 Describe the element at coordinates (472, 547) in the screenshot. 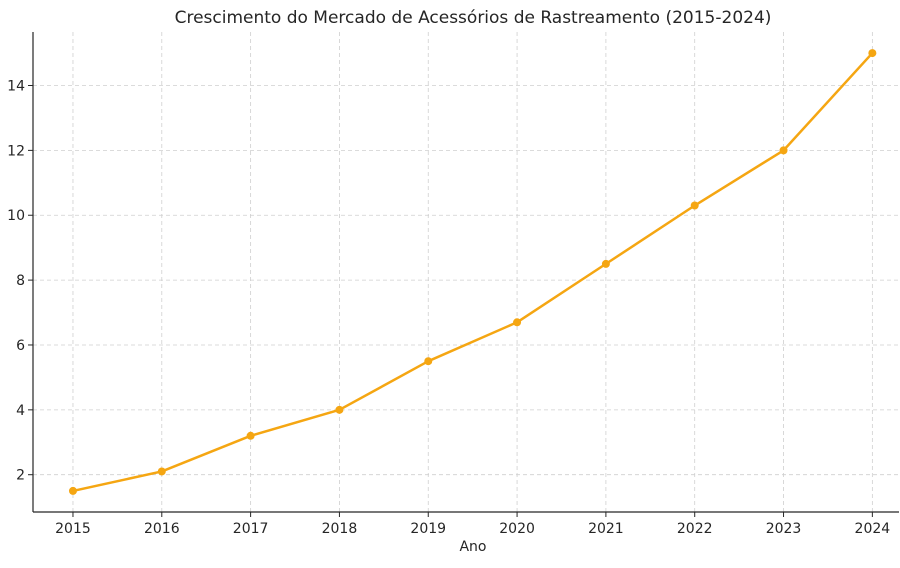

I see `x-axis-label: Ano` at that location.